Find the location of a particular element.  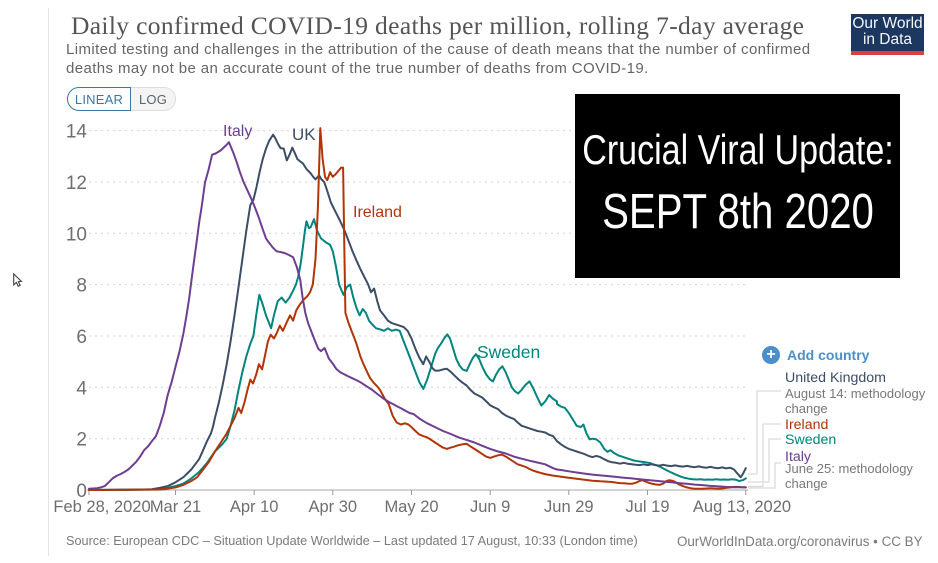

svg-text: Feb 28, 2020 is located at coordinates (101, 507).